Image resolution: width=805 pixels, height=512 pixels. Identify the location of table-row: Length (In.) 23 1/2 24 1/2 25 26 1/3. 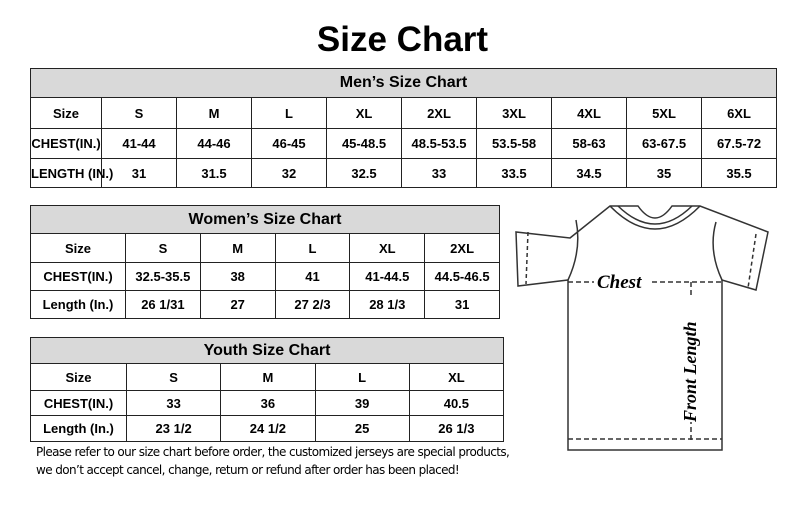
(267, 428).